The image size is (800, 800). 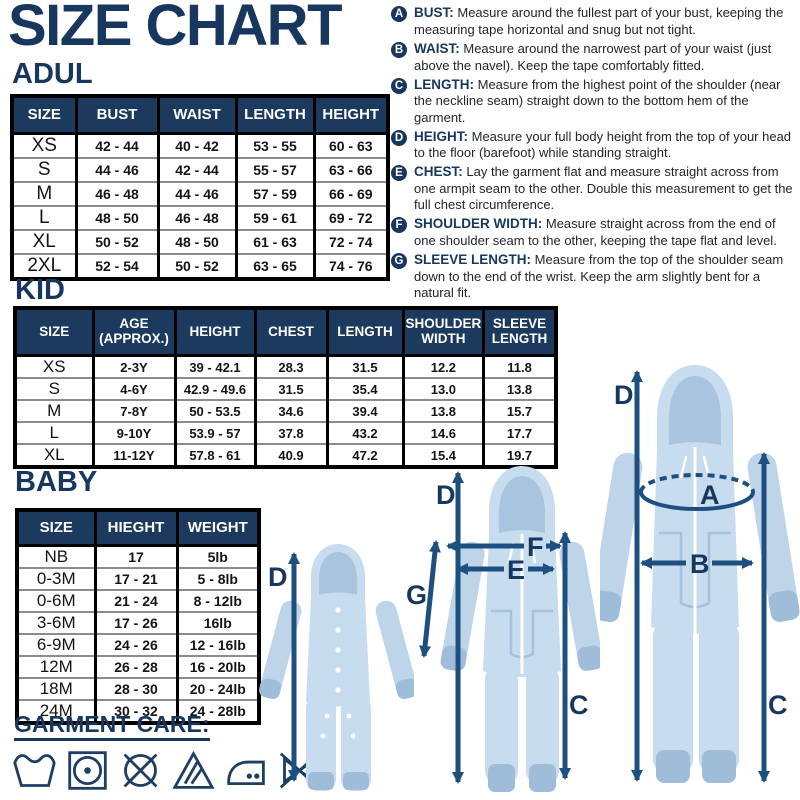 I want to click on baby-onesie-figure: D, so click(x=336, y=667).